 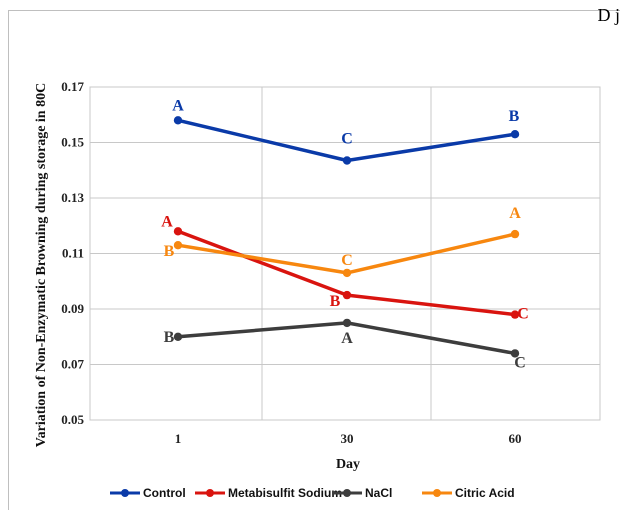 I want to click on y-tick-label: 0.05, so click(x=72, y=419).